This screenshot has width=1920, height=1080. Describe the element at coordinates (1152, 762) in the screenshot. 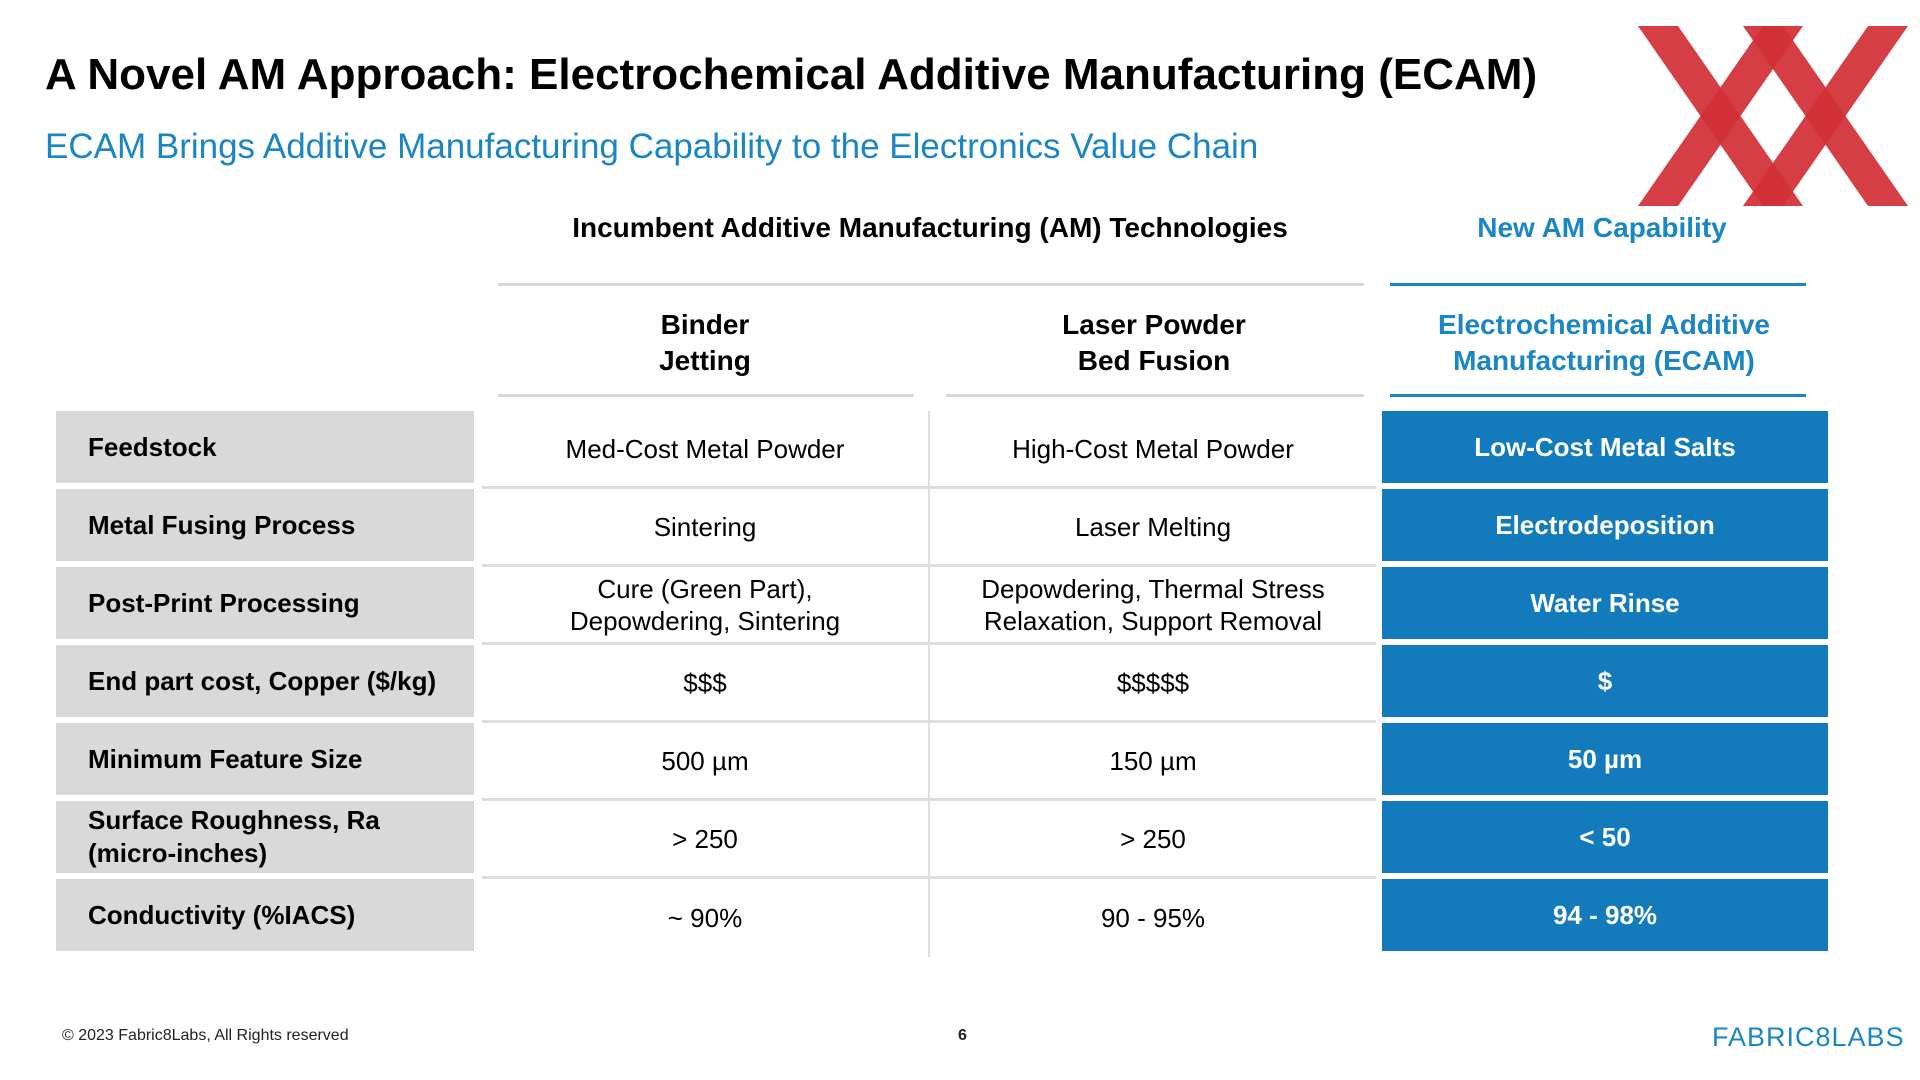

I see `cell-laser-powder: 150 µm` at that location.